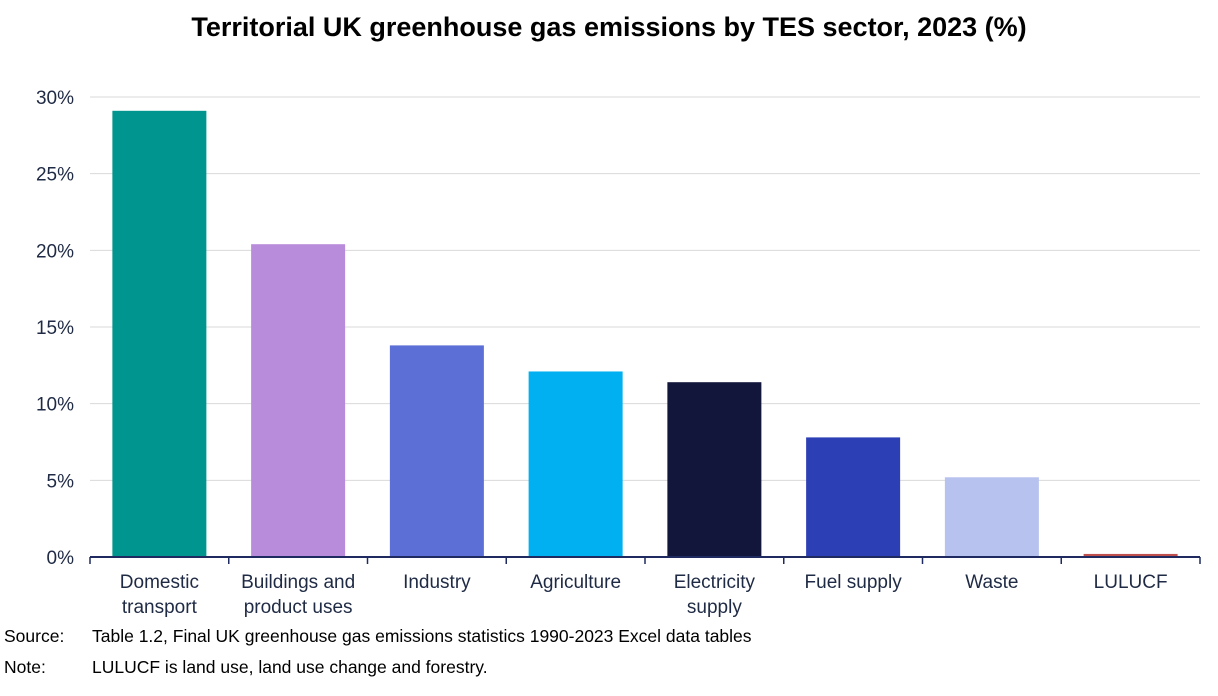 The image size is (1218, 696). Describe the element at coordinates (714, 607) in the screenshot. I see `x-category-label-line: supply` at that location.